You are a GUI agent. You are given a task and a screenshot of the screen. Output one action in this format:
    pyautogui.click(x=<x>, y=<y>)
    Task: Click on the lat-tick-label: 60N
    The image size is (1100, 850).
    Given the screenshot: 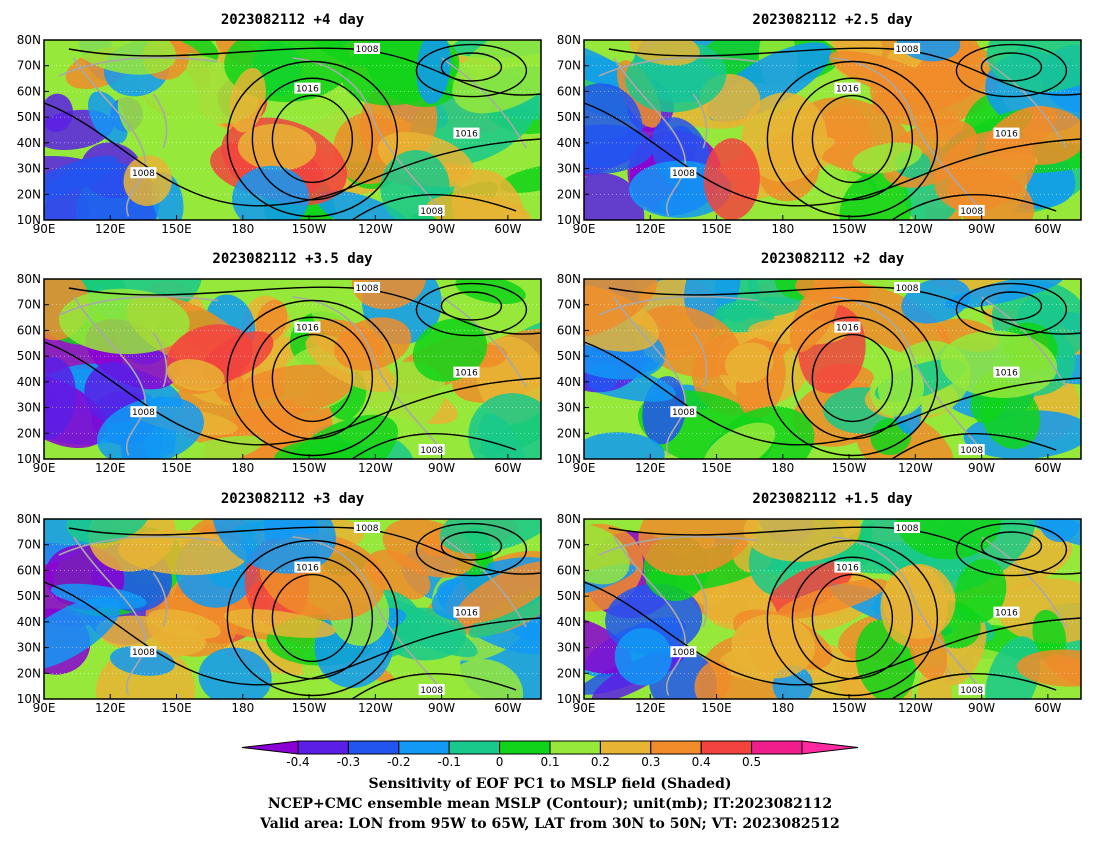 What is the action you would take?
    pyautogui.click(x=569, y=330)
    